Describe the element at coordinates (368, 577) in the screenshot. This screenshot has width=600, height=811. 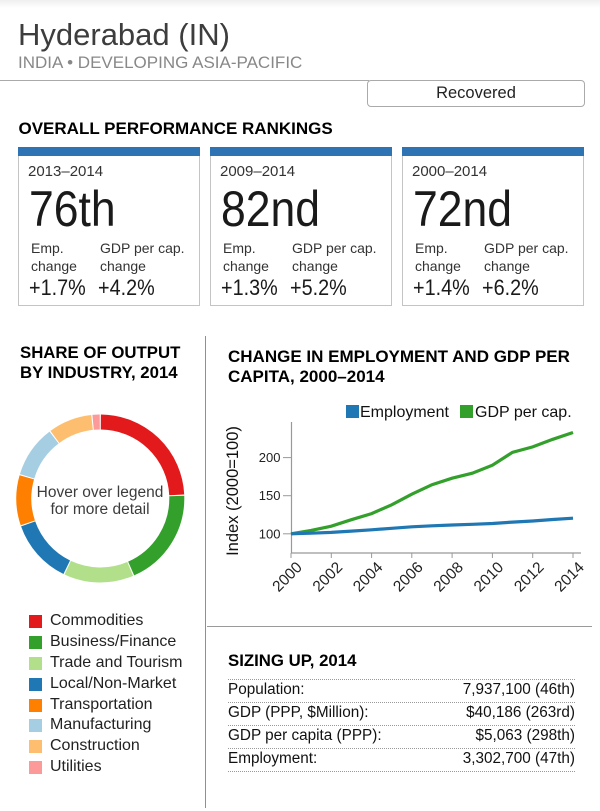
I see `svg-text: 2004` at that location.